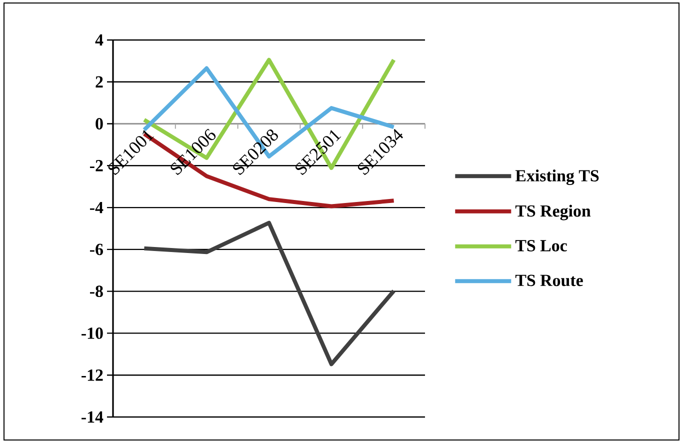  I want to click on y-tick-label: -6, so click(96, 250).